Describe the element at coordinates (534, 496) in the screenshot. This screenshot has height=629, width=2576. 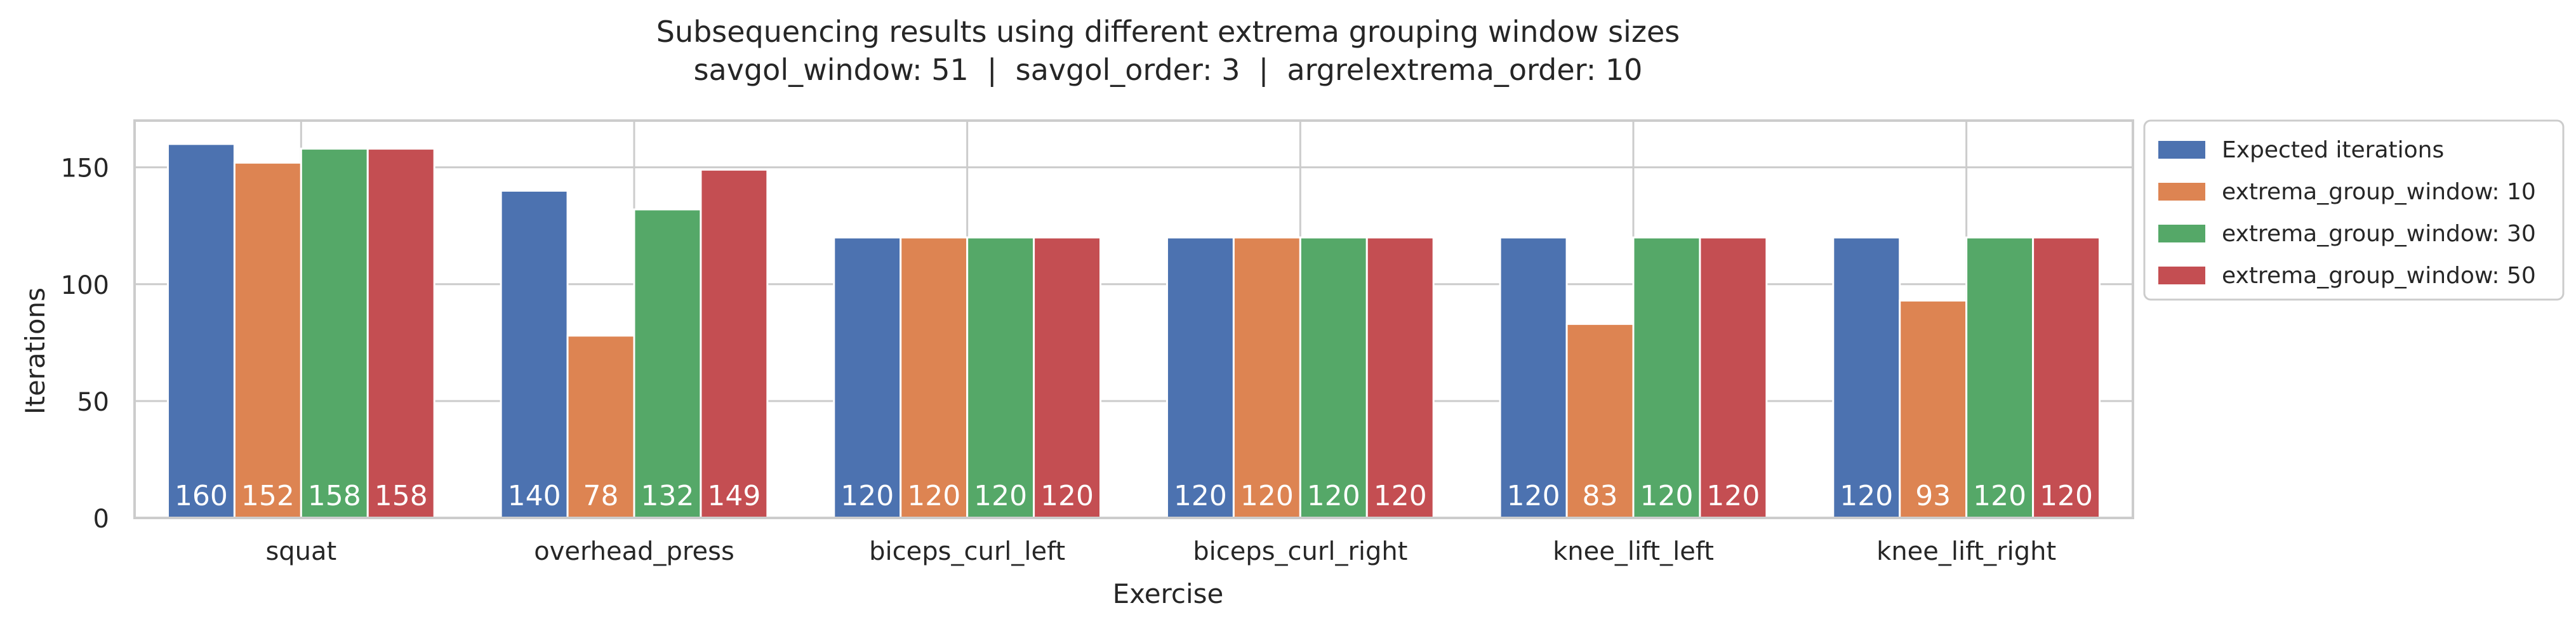
I see `bar-value-label: 140` at that location.